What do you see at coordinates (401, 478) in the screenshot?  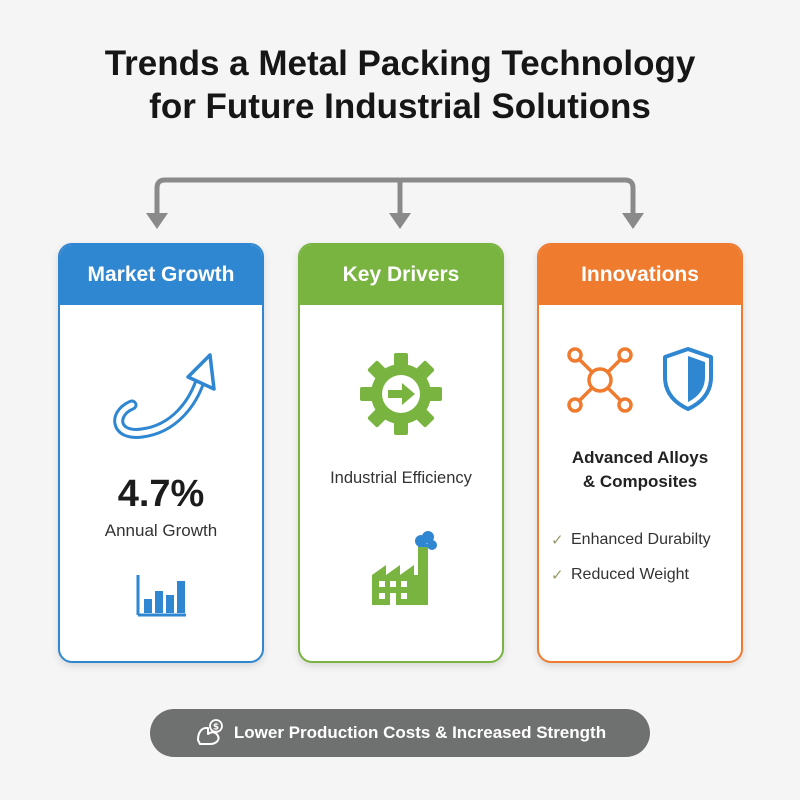 I see `driver-label: Industrial Efficiency` at bounding box center [401, 478].